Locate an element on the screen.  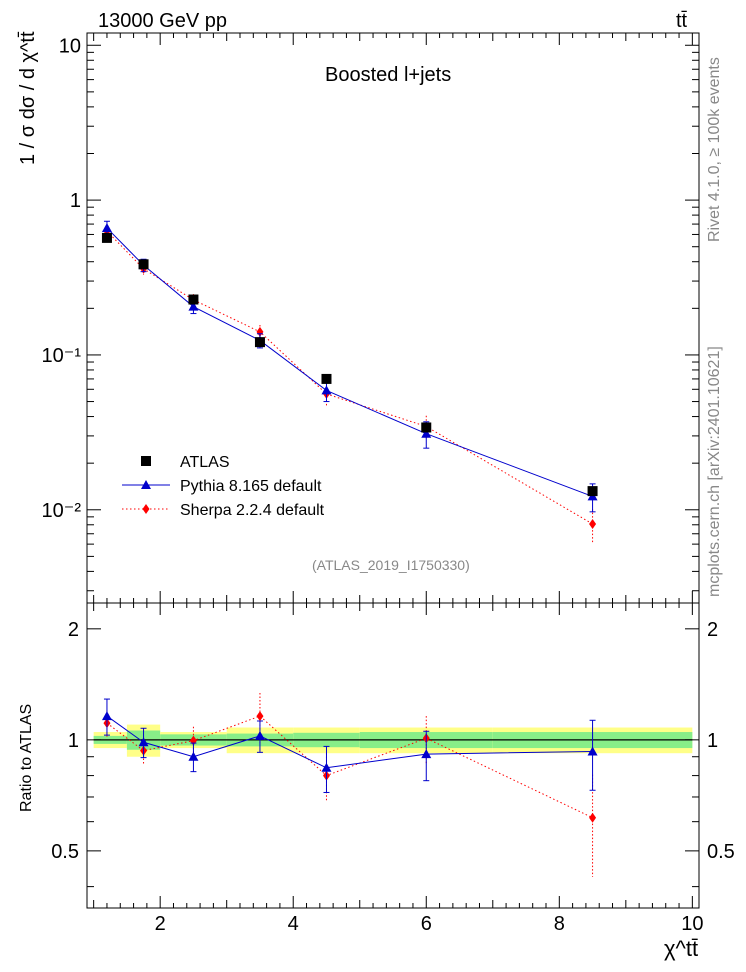
x-axis-label: χ^tt̄ is located at coordinates (681, 948).